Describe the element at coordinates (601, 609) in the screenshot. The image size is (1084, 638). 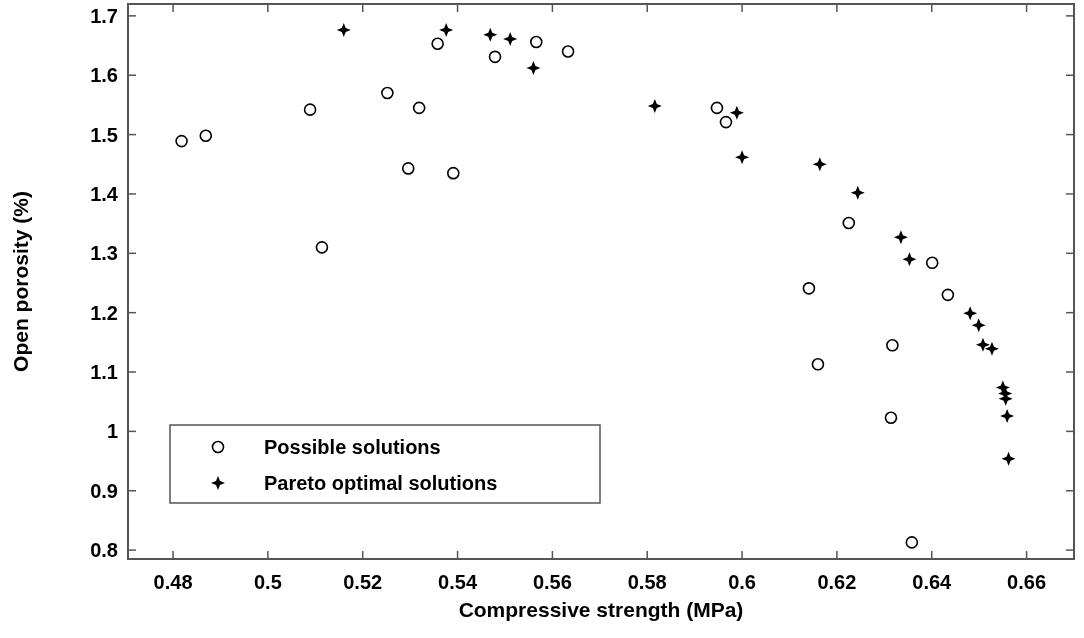
I see `x-axis-title: Compressive strength (MPa)` at that location.